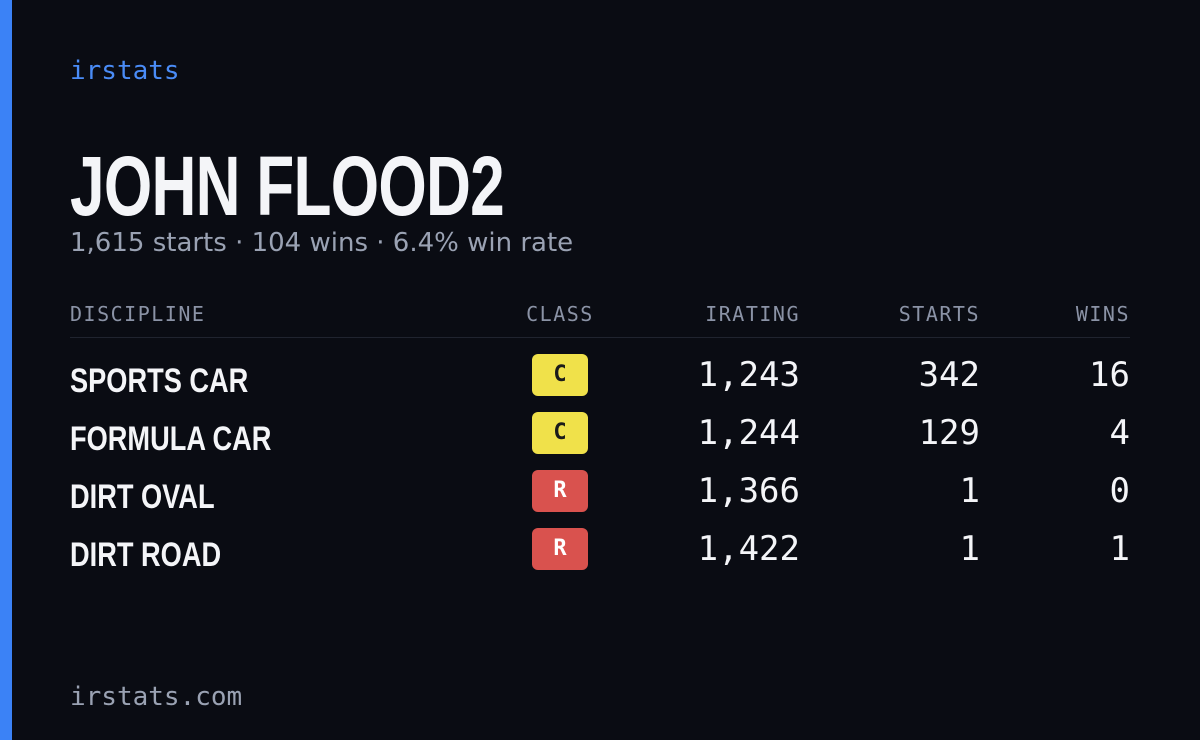  I want to click on wins: 0, so click(1119, 491).